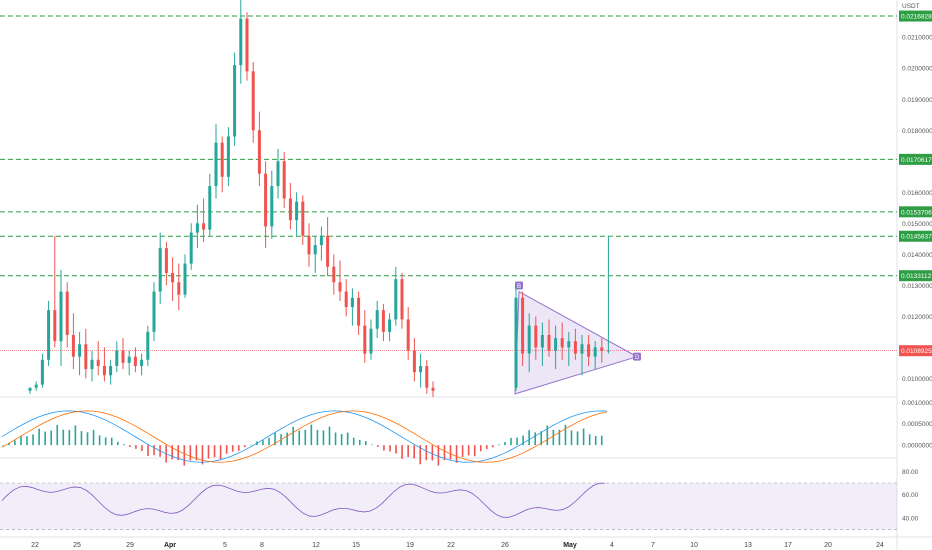 This screenshot has width=932, height=550. Describe the element at coordinates (910, 495) in the screenshot. I see `rsi-tick-label: 60.00` at that location.